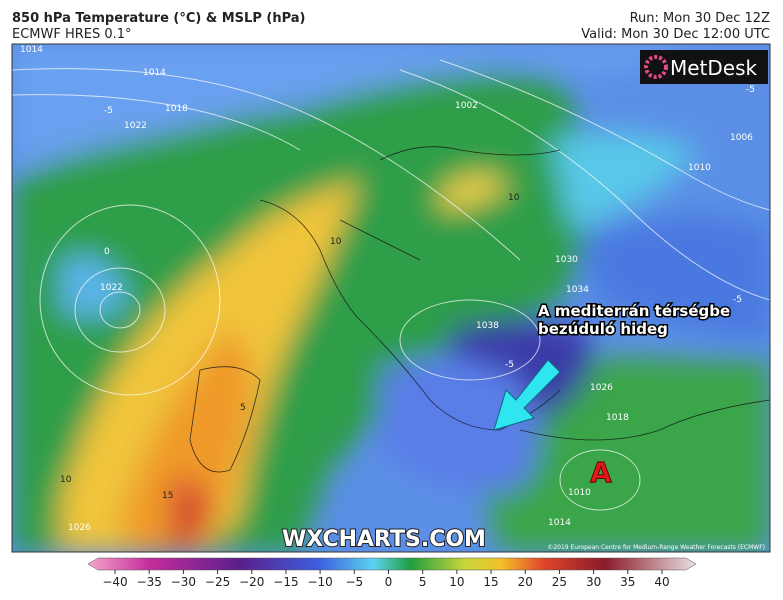 The height and width of the screenshot is (600, 783). What do you see at coordinates (389, 582) in the screenshot?
I see `colorbar-tick-label: 0` at bounding box center [389, 582].